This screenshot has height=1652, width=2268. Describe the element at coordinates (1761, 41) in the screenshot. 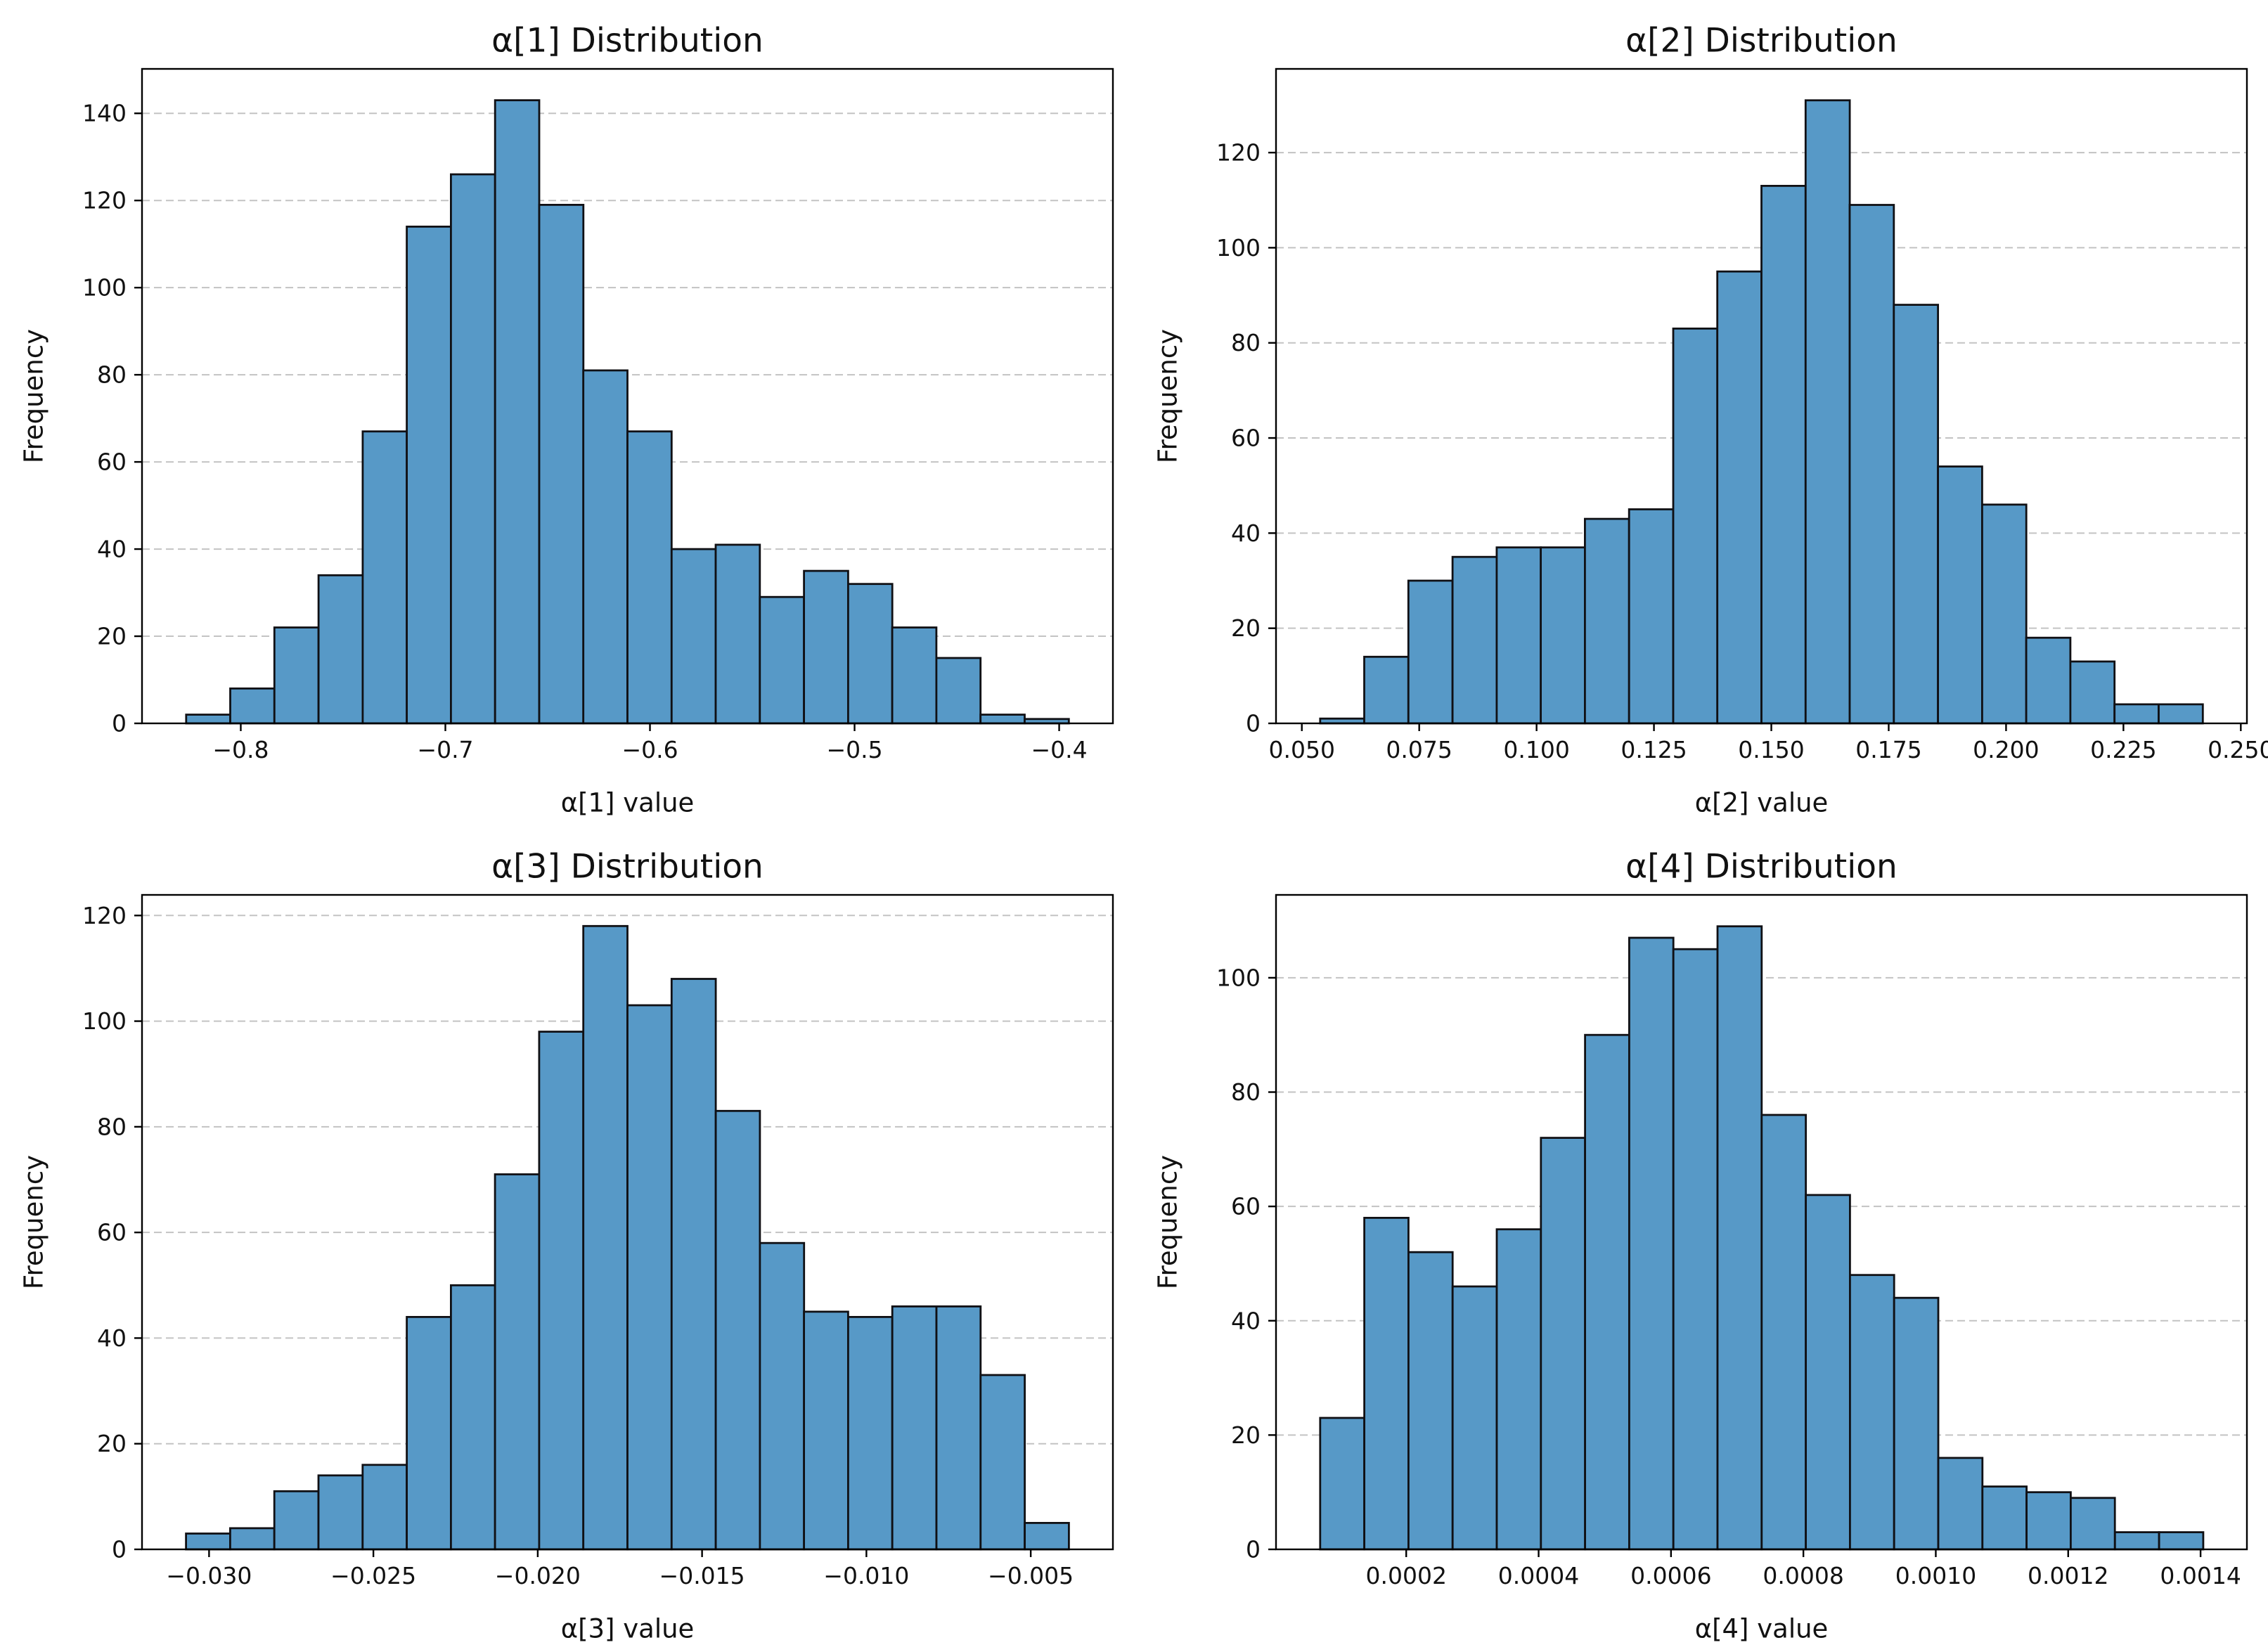

I see `chart-title: α[2] Distribution` at that location.